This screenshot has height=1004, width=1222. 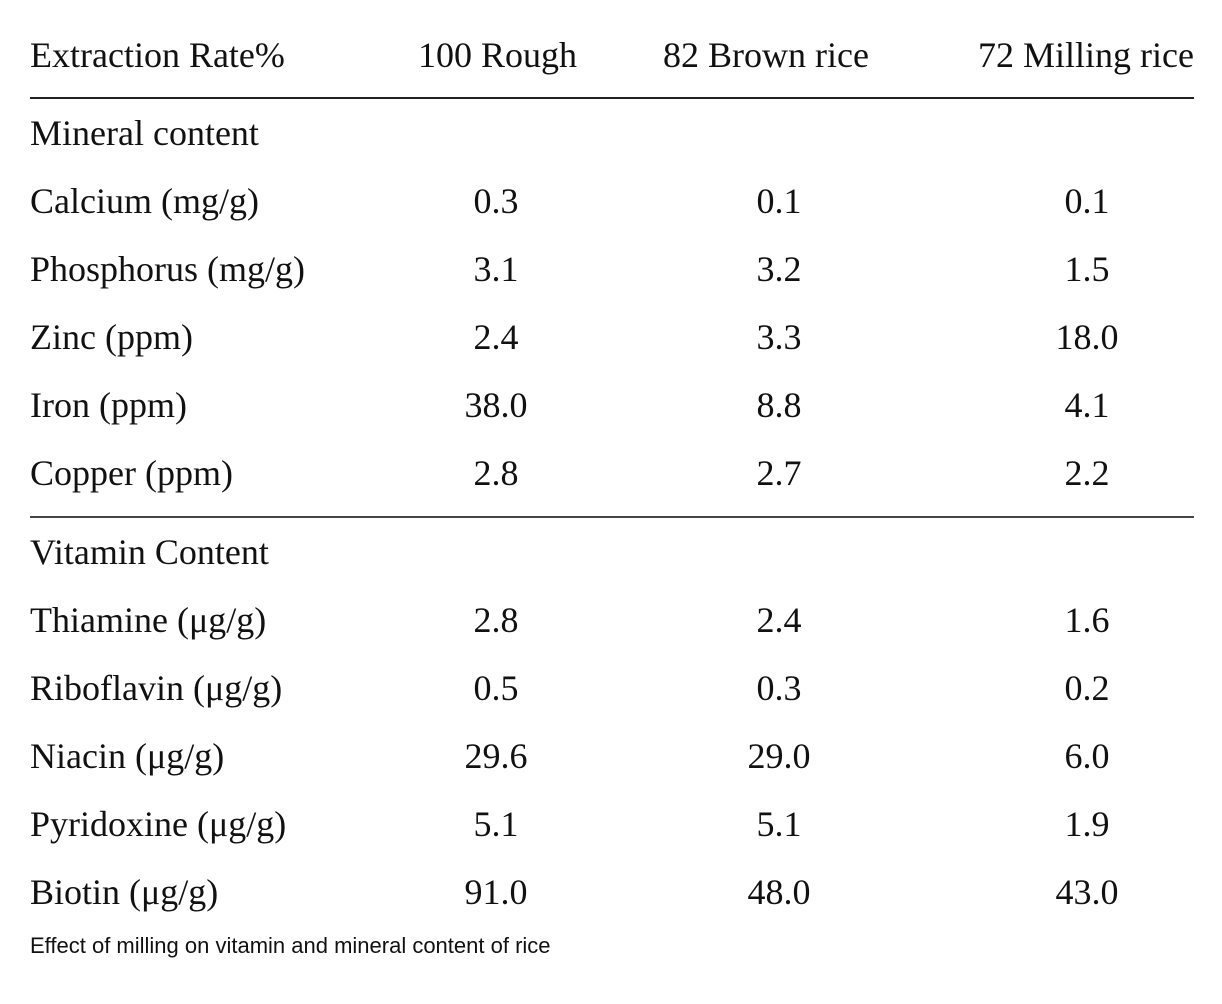 I want to click on table-row: Riboflavin (μg/g) 0.5 0.3 0.2, so click(x=612, y=688).